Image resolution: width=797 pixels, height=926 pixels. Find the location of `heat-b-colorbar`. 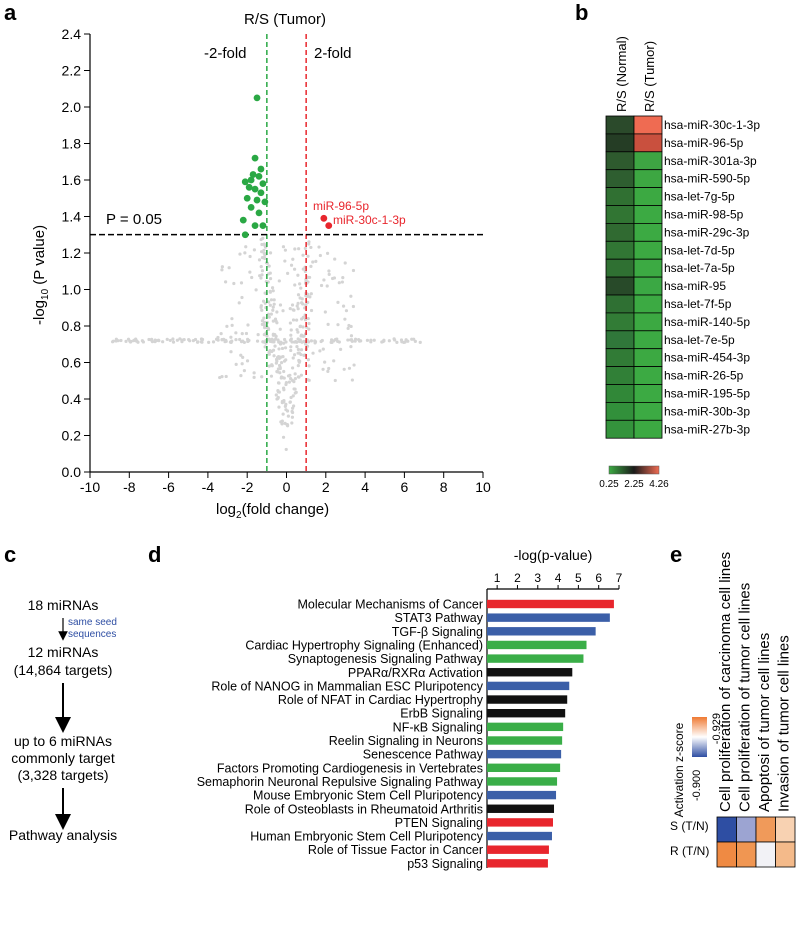

heat-b-colorbar is located at coordinates (634, 470).